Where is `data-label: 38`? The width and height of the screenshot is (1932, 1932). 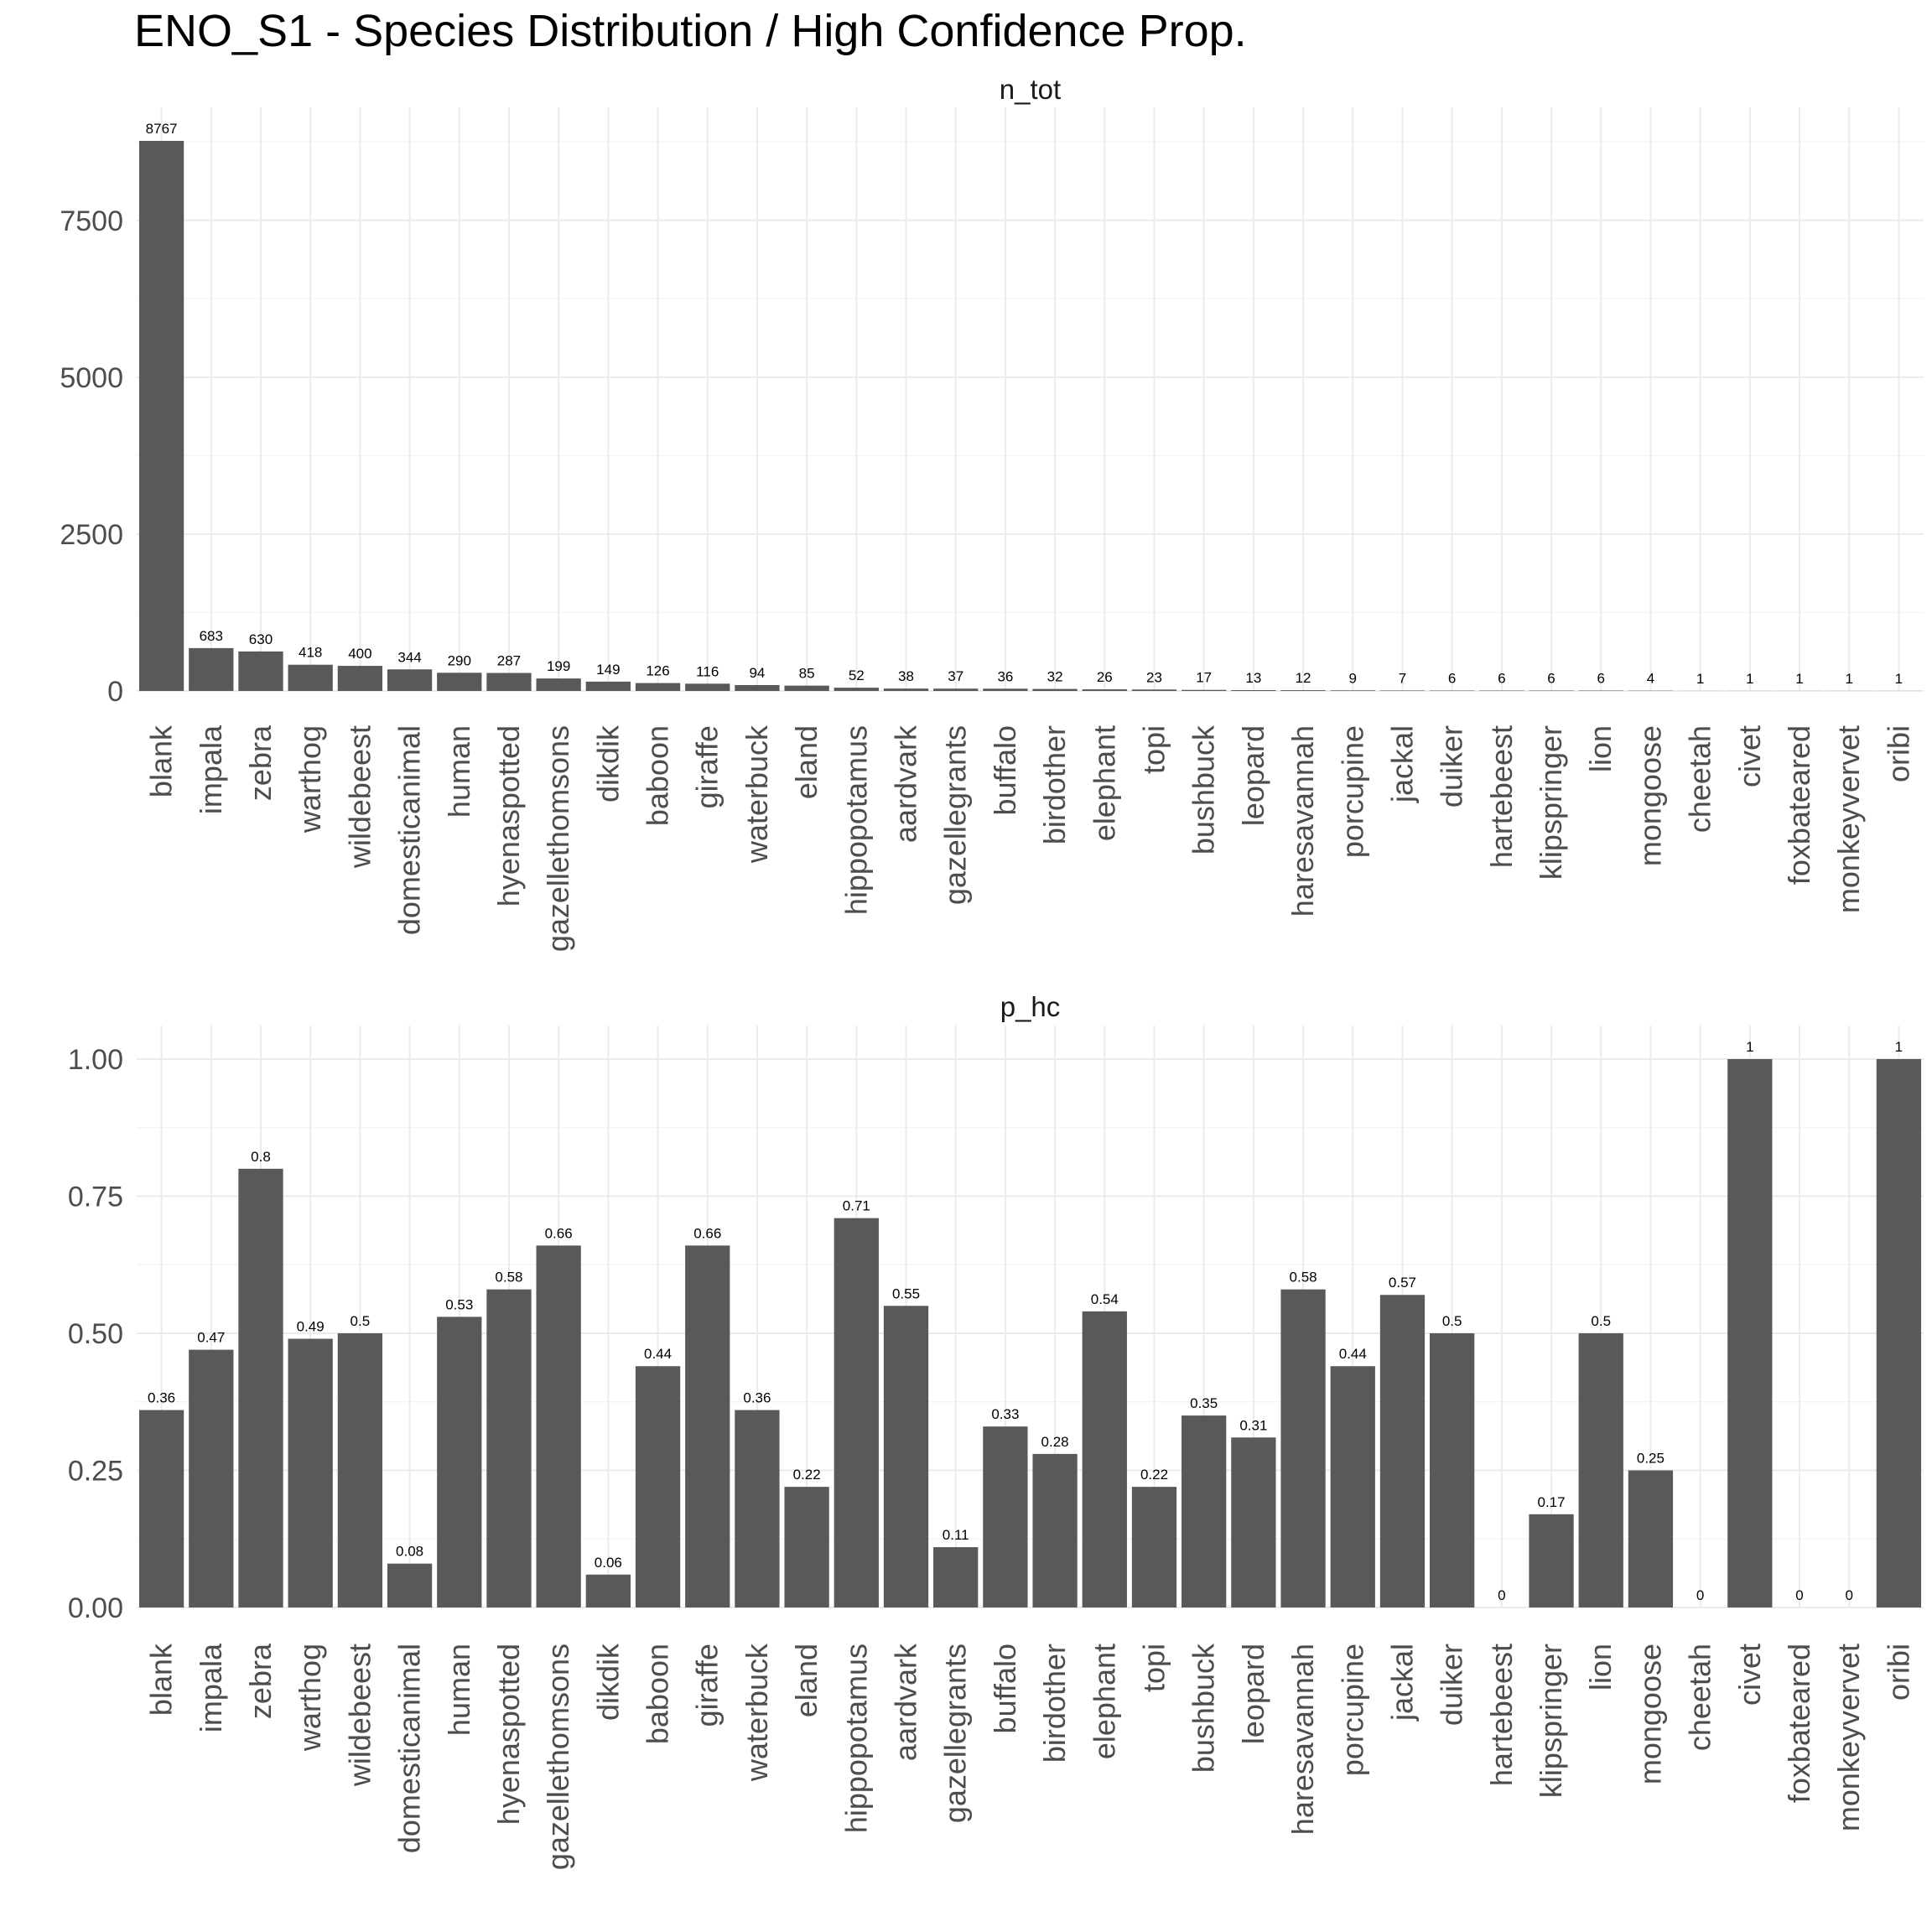
data-label: 38 is located at coordinates (906, 676).